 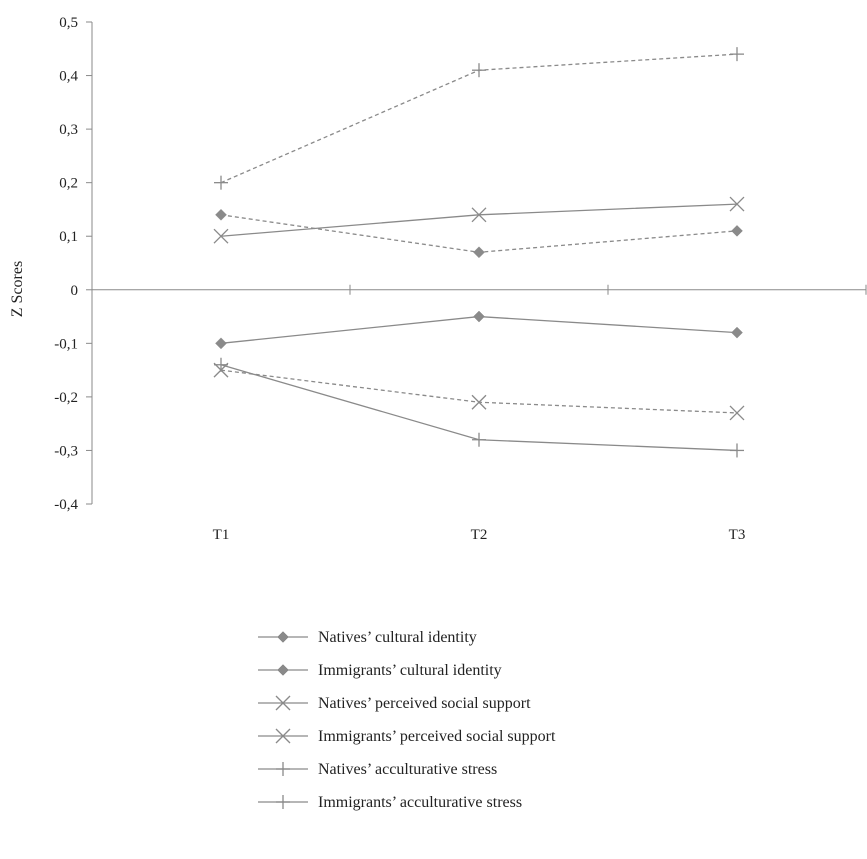 I want to click on legend-label: Natives’ perceived social support, so click(x=424, y=703).